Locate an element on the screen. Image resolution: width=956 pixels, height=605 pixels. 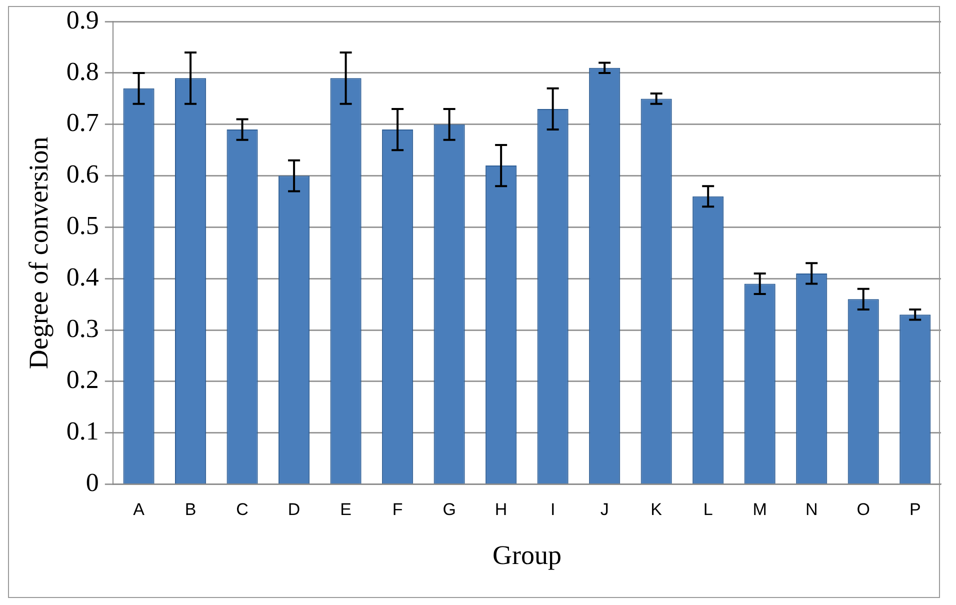
x-tick-label: L is located at coordinates (708, 510).